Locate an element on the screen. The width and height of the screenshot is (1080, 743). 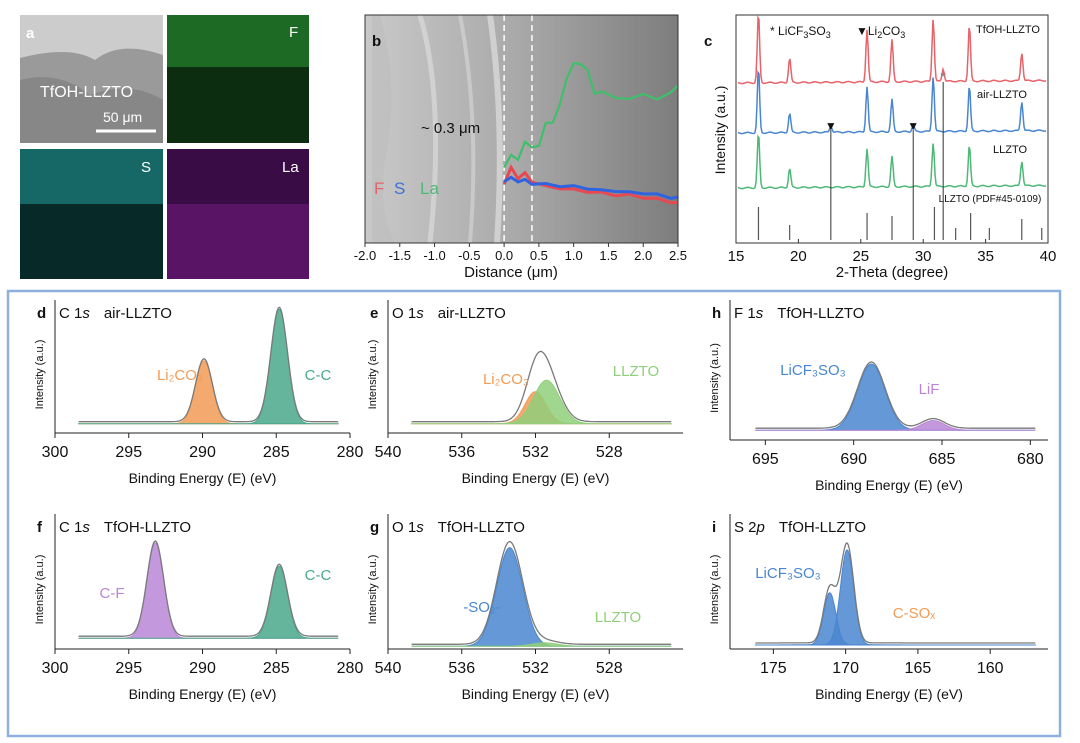
tick-label: -2.0 is located at coordinates (365, 255).